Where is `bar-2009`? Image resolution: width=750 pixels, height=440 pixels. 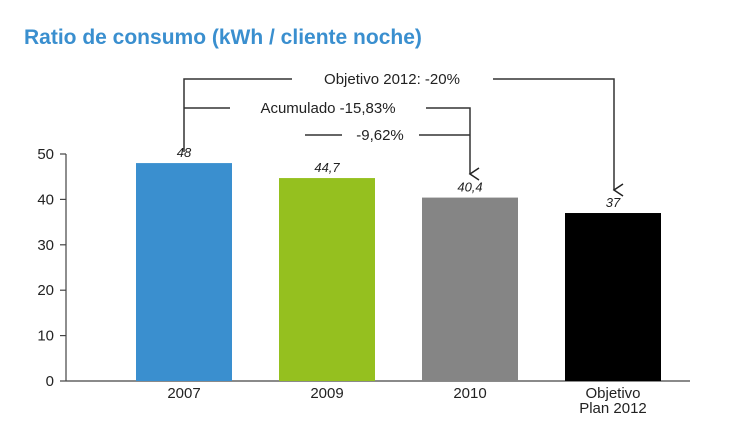
bar-2009 is located at coordinates (327, 279).